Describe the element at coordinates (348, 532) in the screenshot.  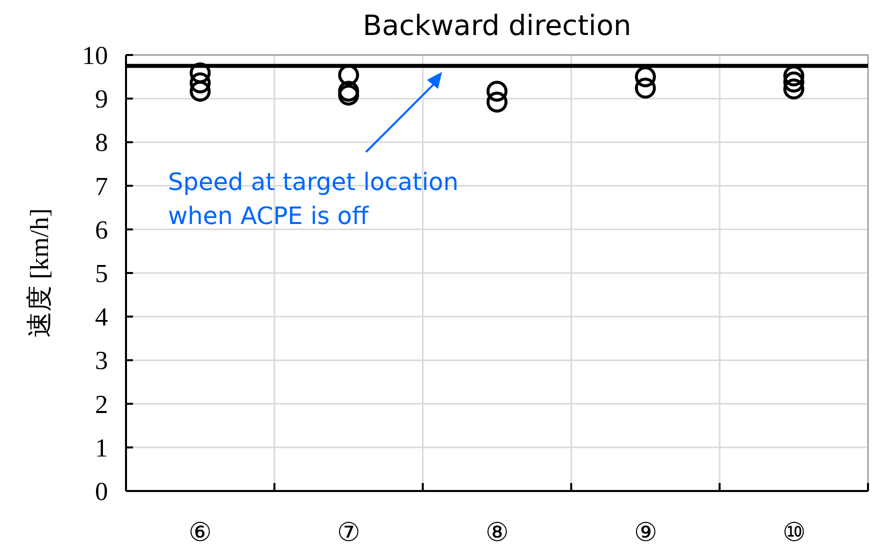
I see `x-tick-label: ⑦` at that location.